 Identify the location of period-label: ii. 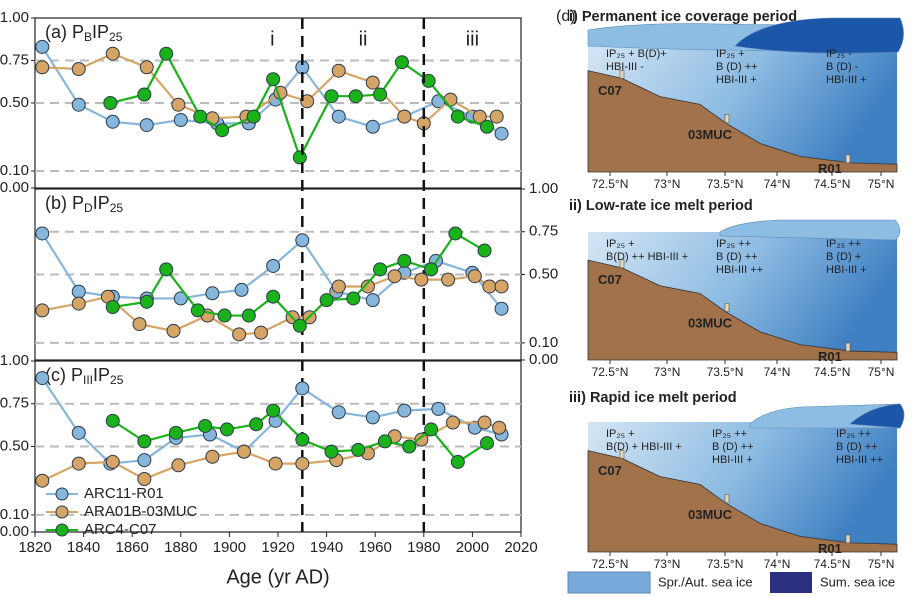
(363, 39).